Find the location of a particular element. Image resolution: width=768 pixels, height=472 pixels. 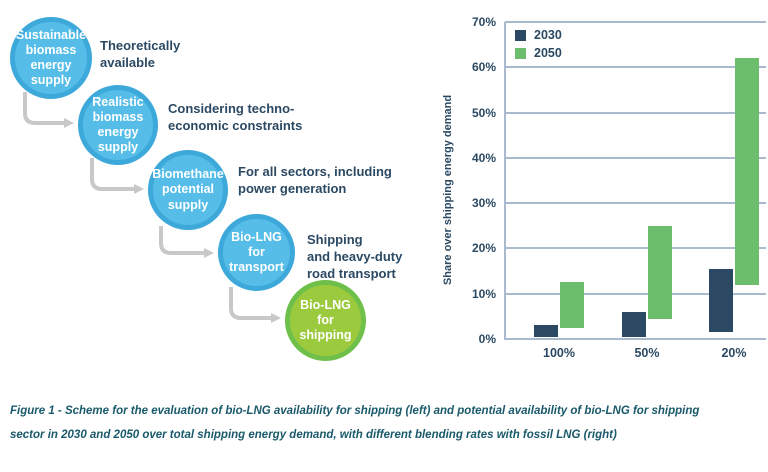

step-circle-biolng-shipping: Bio-LNG for shipping is located at coordinates (325, 320).